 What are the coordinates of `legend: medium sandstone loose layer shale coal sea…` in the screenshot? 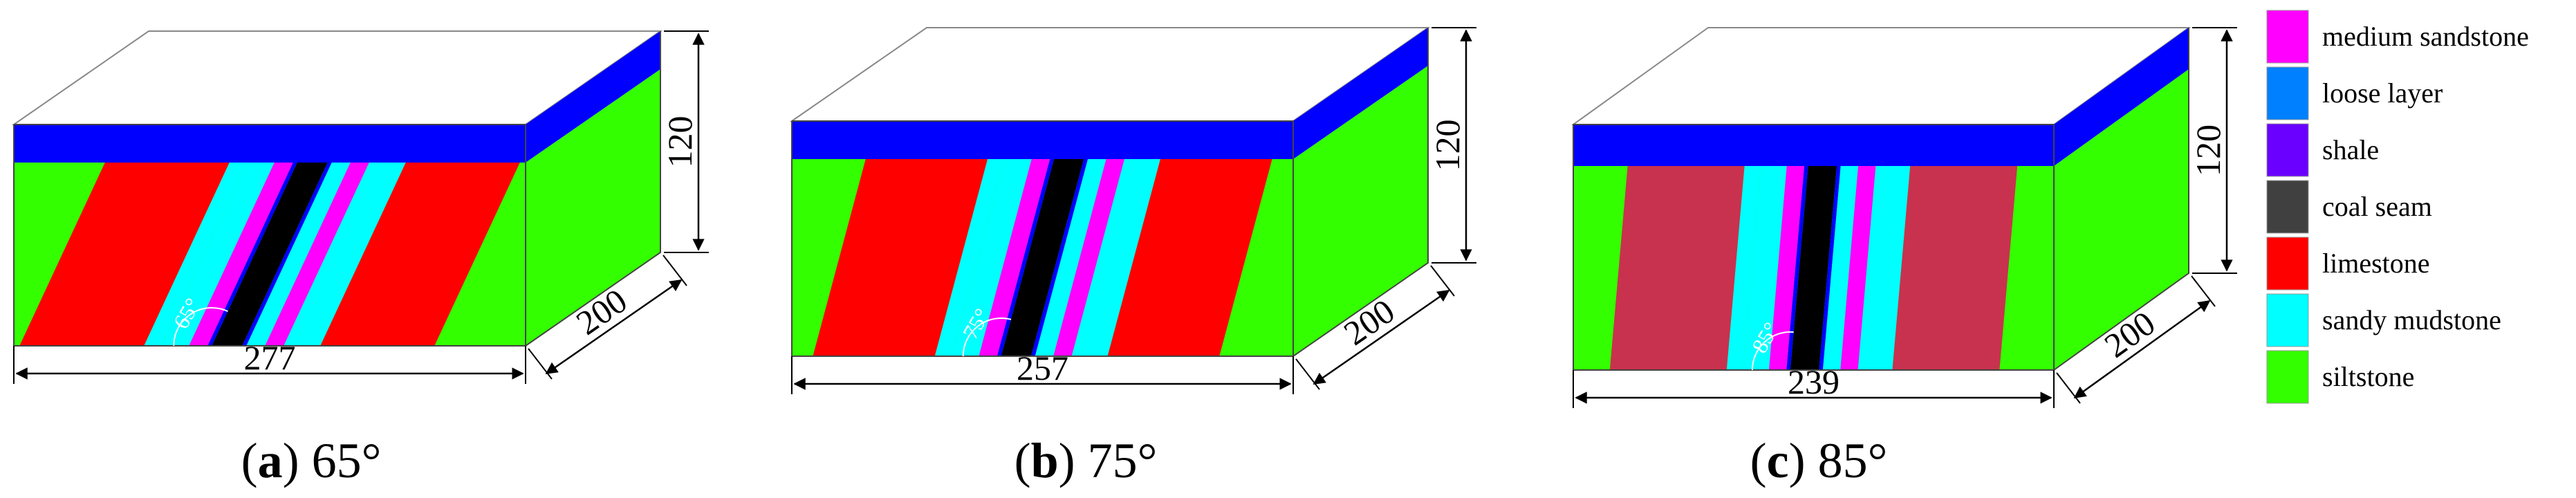 It's located at (2397, 207).